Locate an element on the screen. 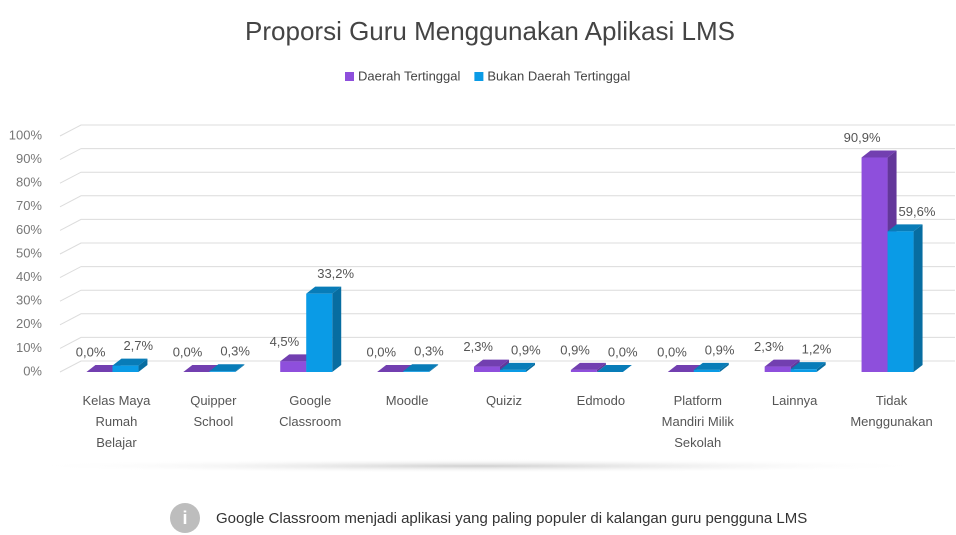 The height and width of the screenshot is (535, 956). y-tick-label: 0% is located at coordinates (32, 370).